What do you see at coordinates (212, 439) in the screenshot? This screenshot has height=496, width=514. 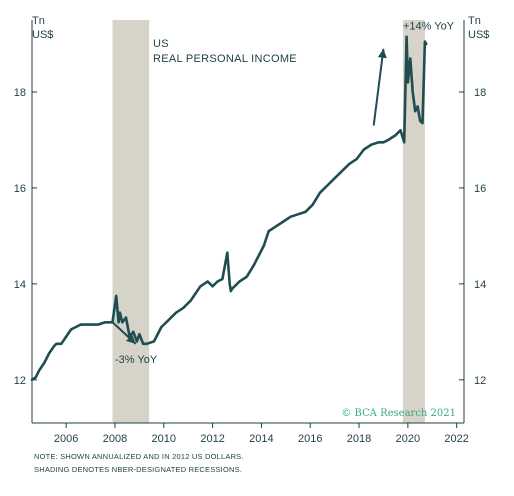 I see `x-tick-label-2012: 2012` at bounding box center [212, 439].